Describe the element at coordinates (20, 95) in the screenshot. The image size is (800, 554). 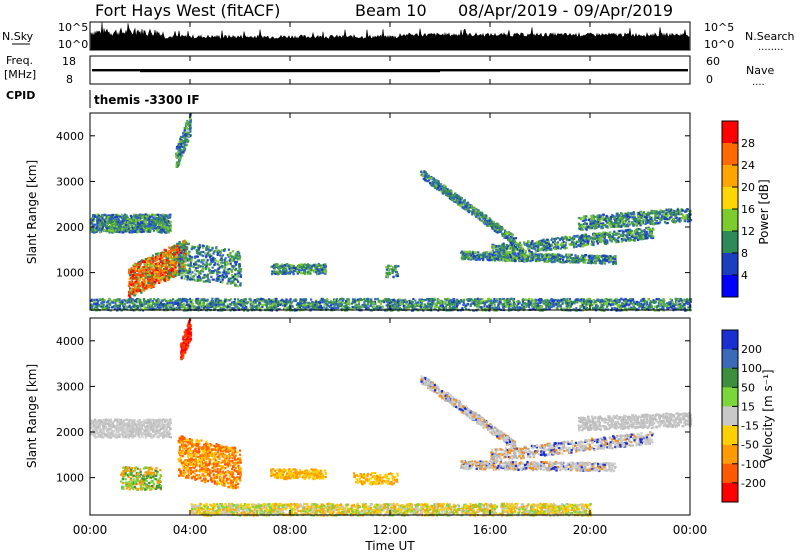
I see `cpid-label: CPID` at that location.